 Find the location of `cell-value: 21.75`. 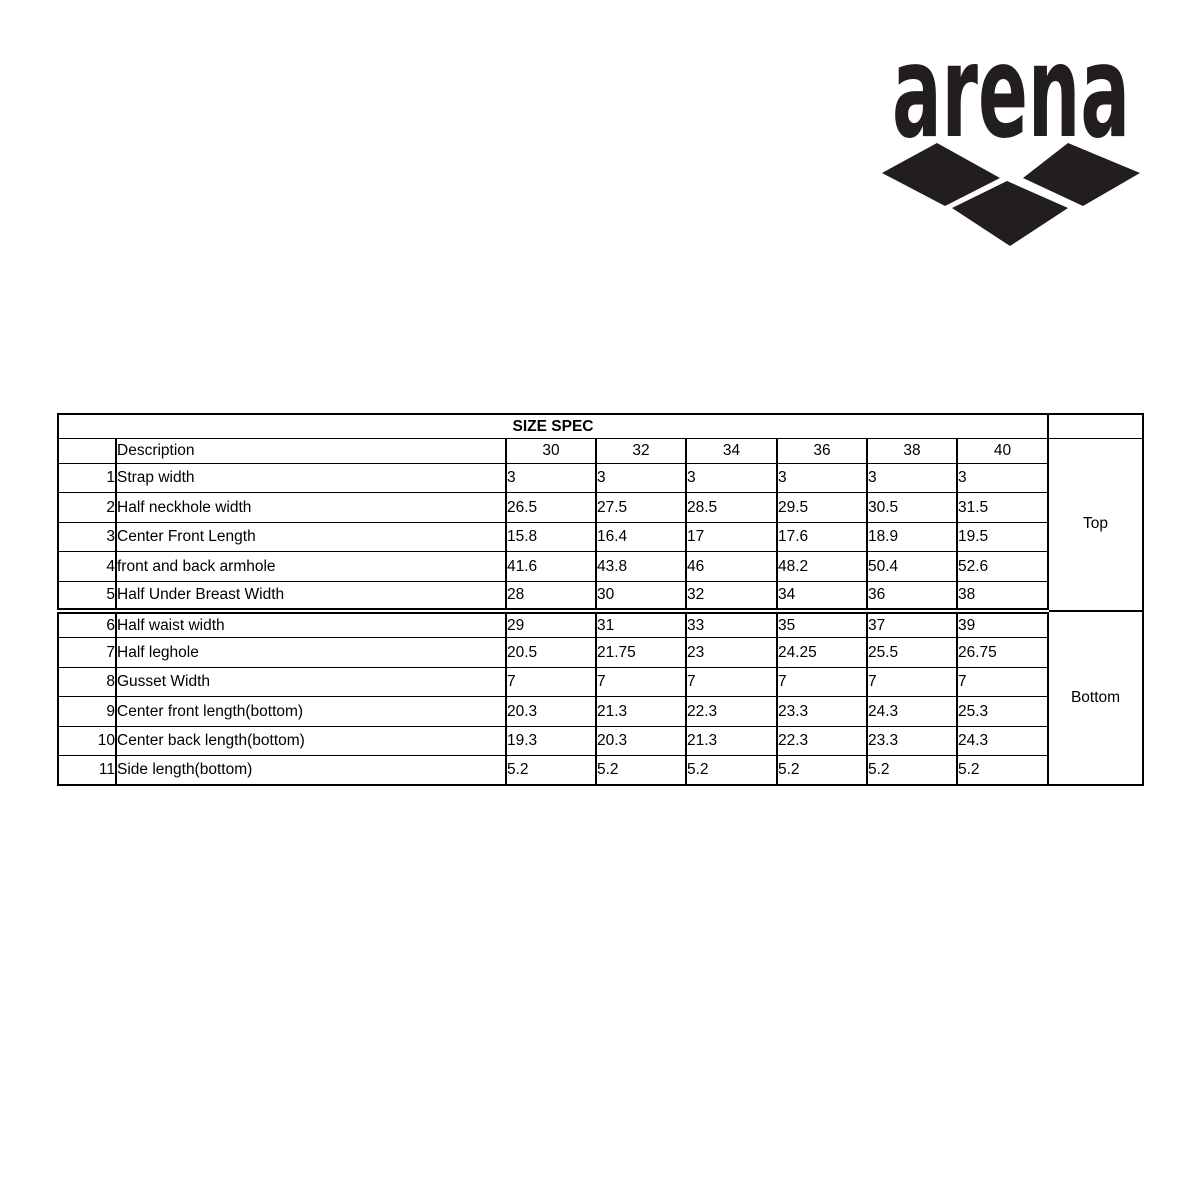

cell-value: 21.75 is located at coordinates (641, 652).